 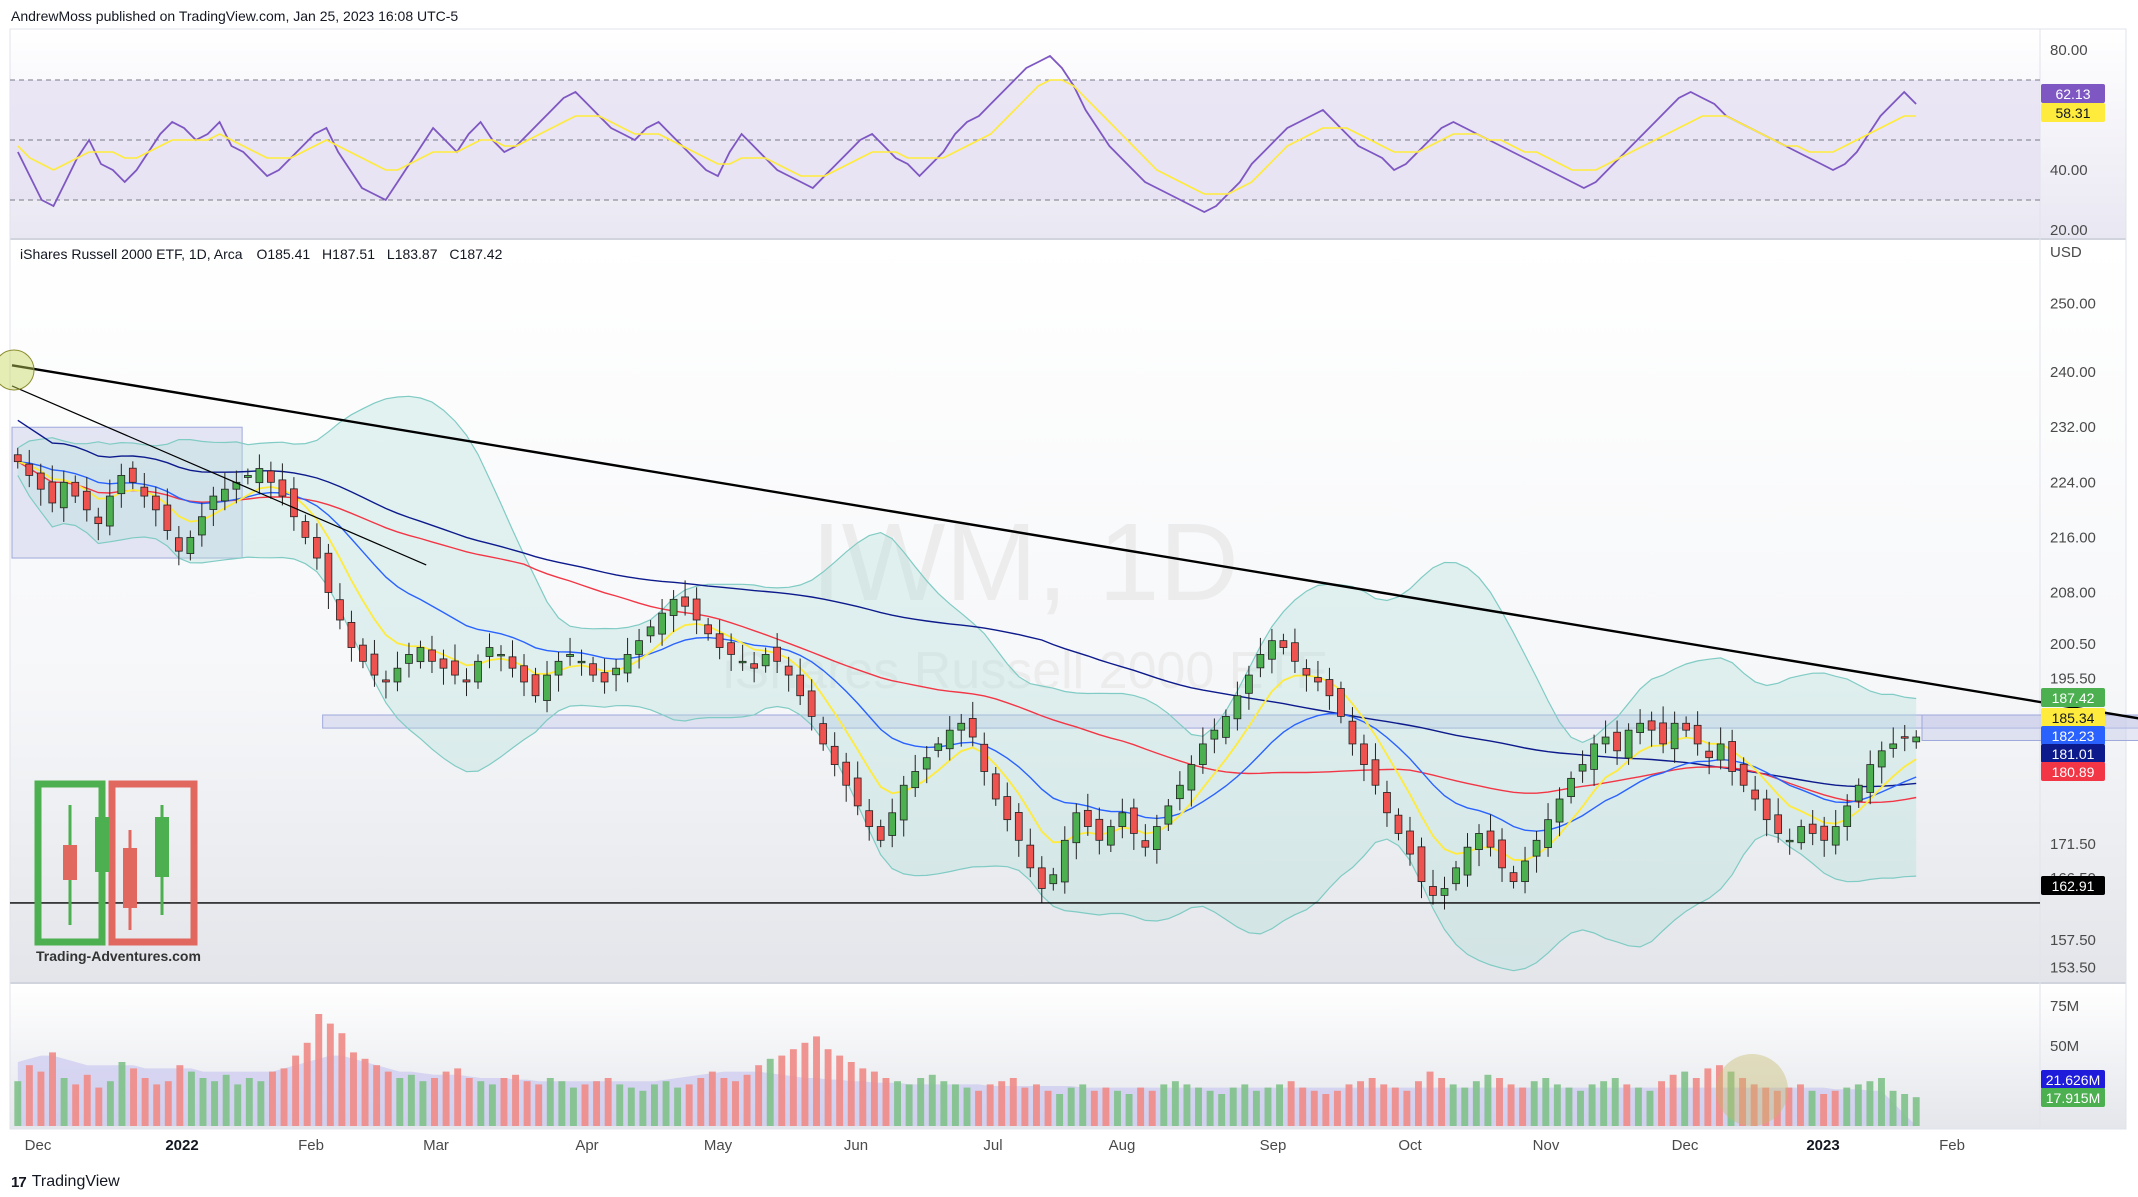 I want to click on tradingview-footer: 17 TradingView, so click(x=65, y=1182).